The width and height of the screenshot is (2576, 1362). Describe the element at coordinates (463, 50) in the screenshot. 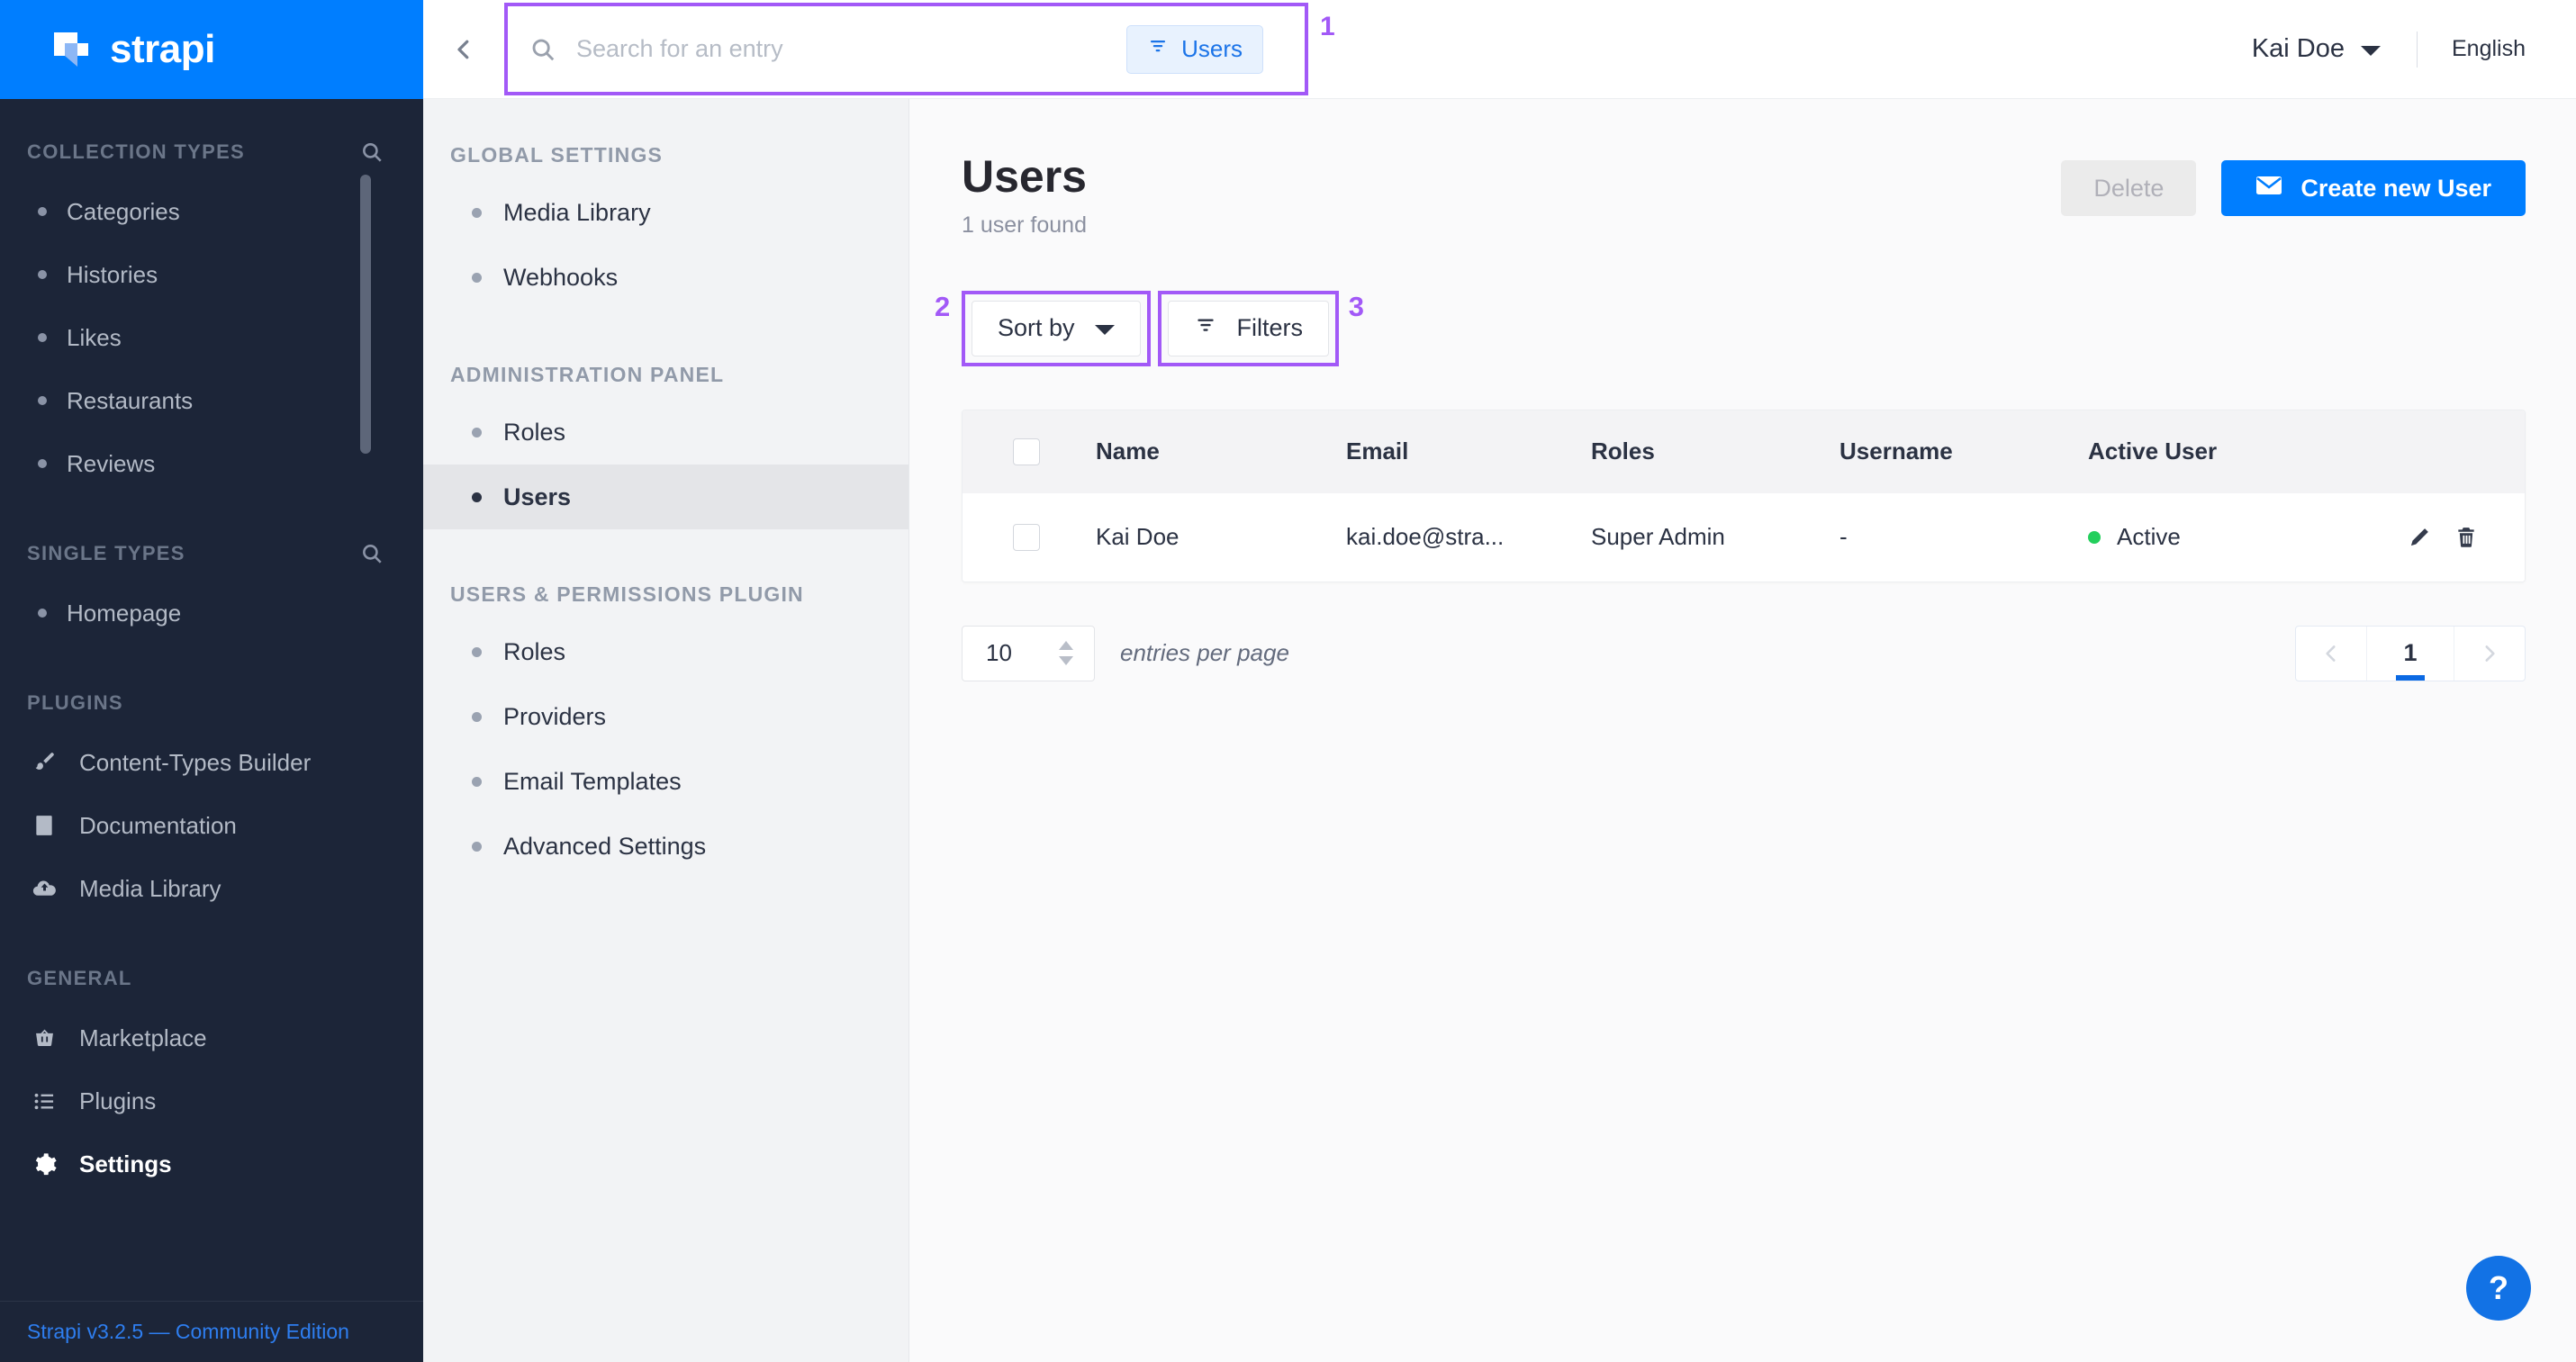

I see `sidebar-collapse-button` at that location.